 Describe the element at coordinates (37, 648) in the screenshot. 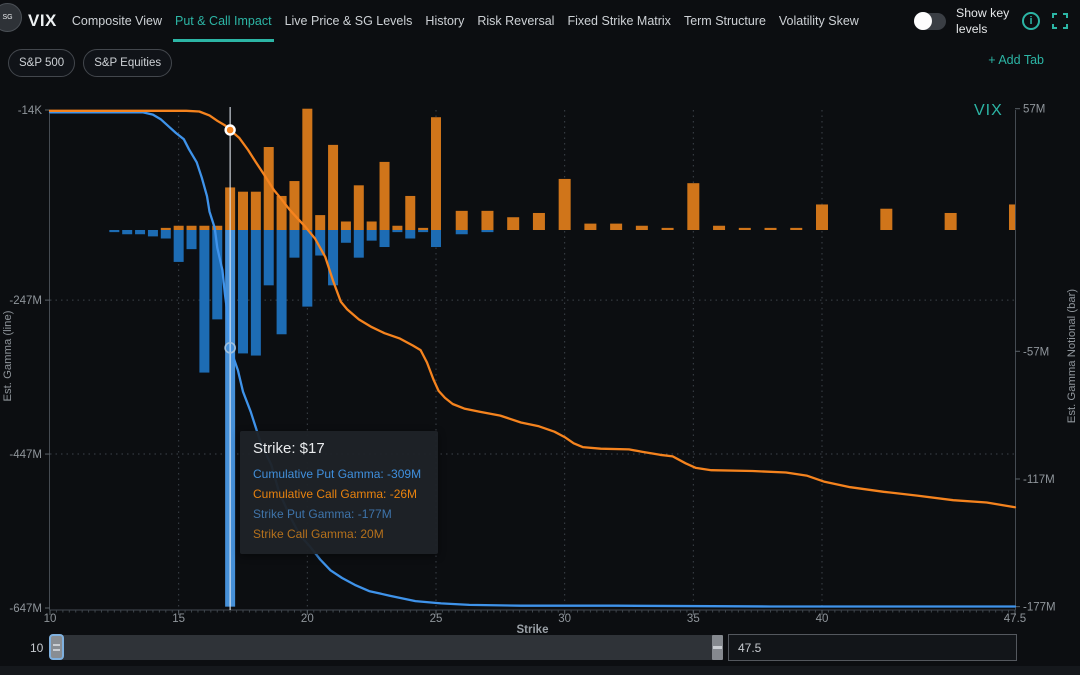

I see `slider-min-label: 10` at that location.